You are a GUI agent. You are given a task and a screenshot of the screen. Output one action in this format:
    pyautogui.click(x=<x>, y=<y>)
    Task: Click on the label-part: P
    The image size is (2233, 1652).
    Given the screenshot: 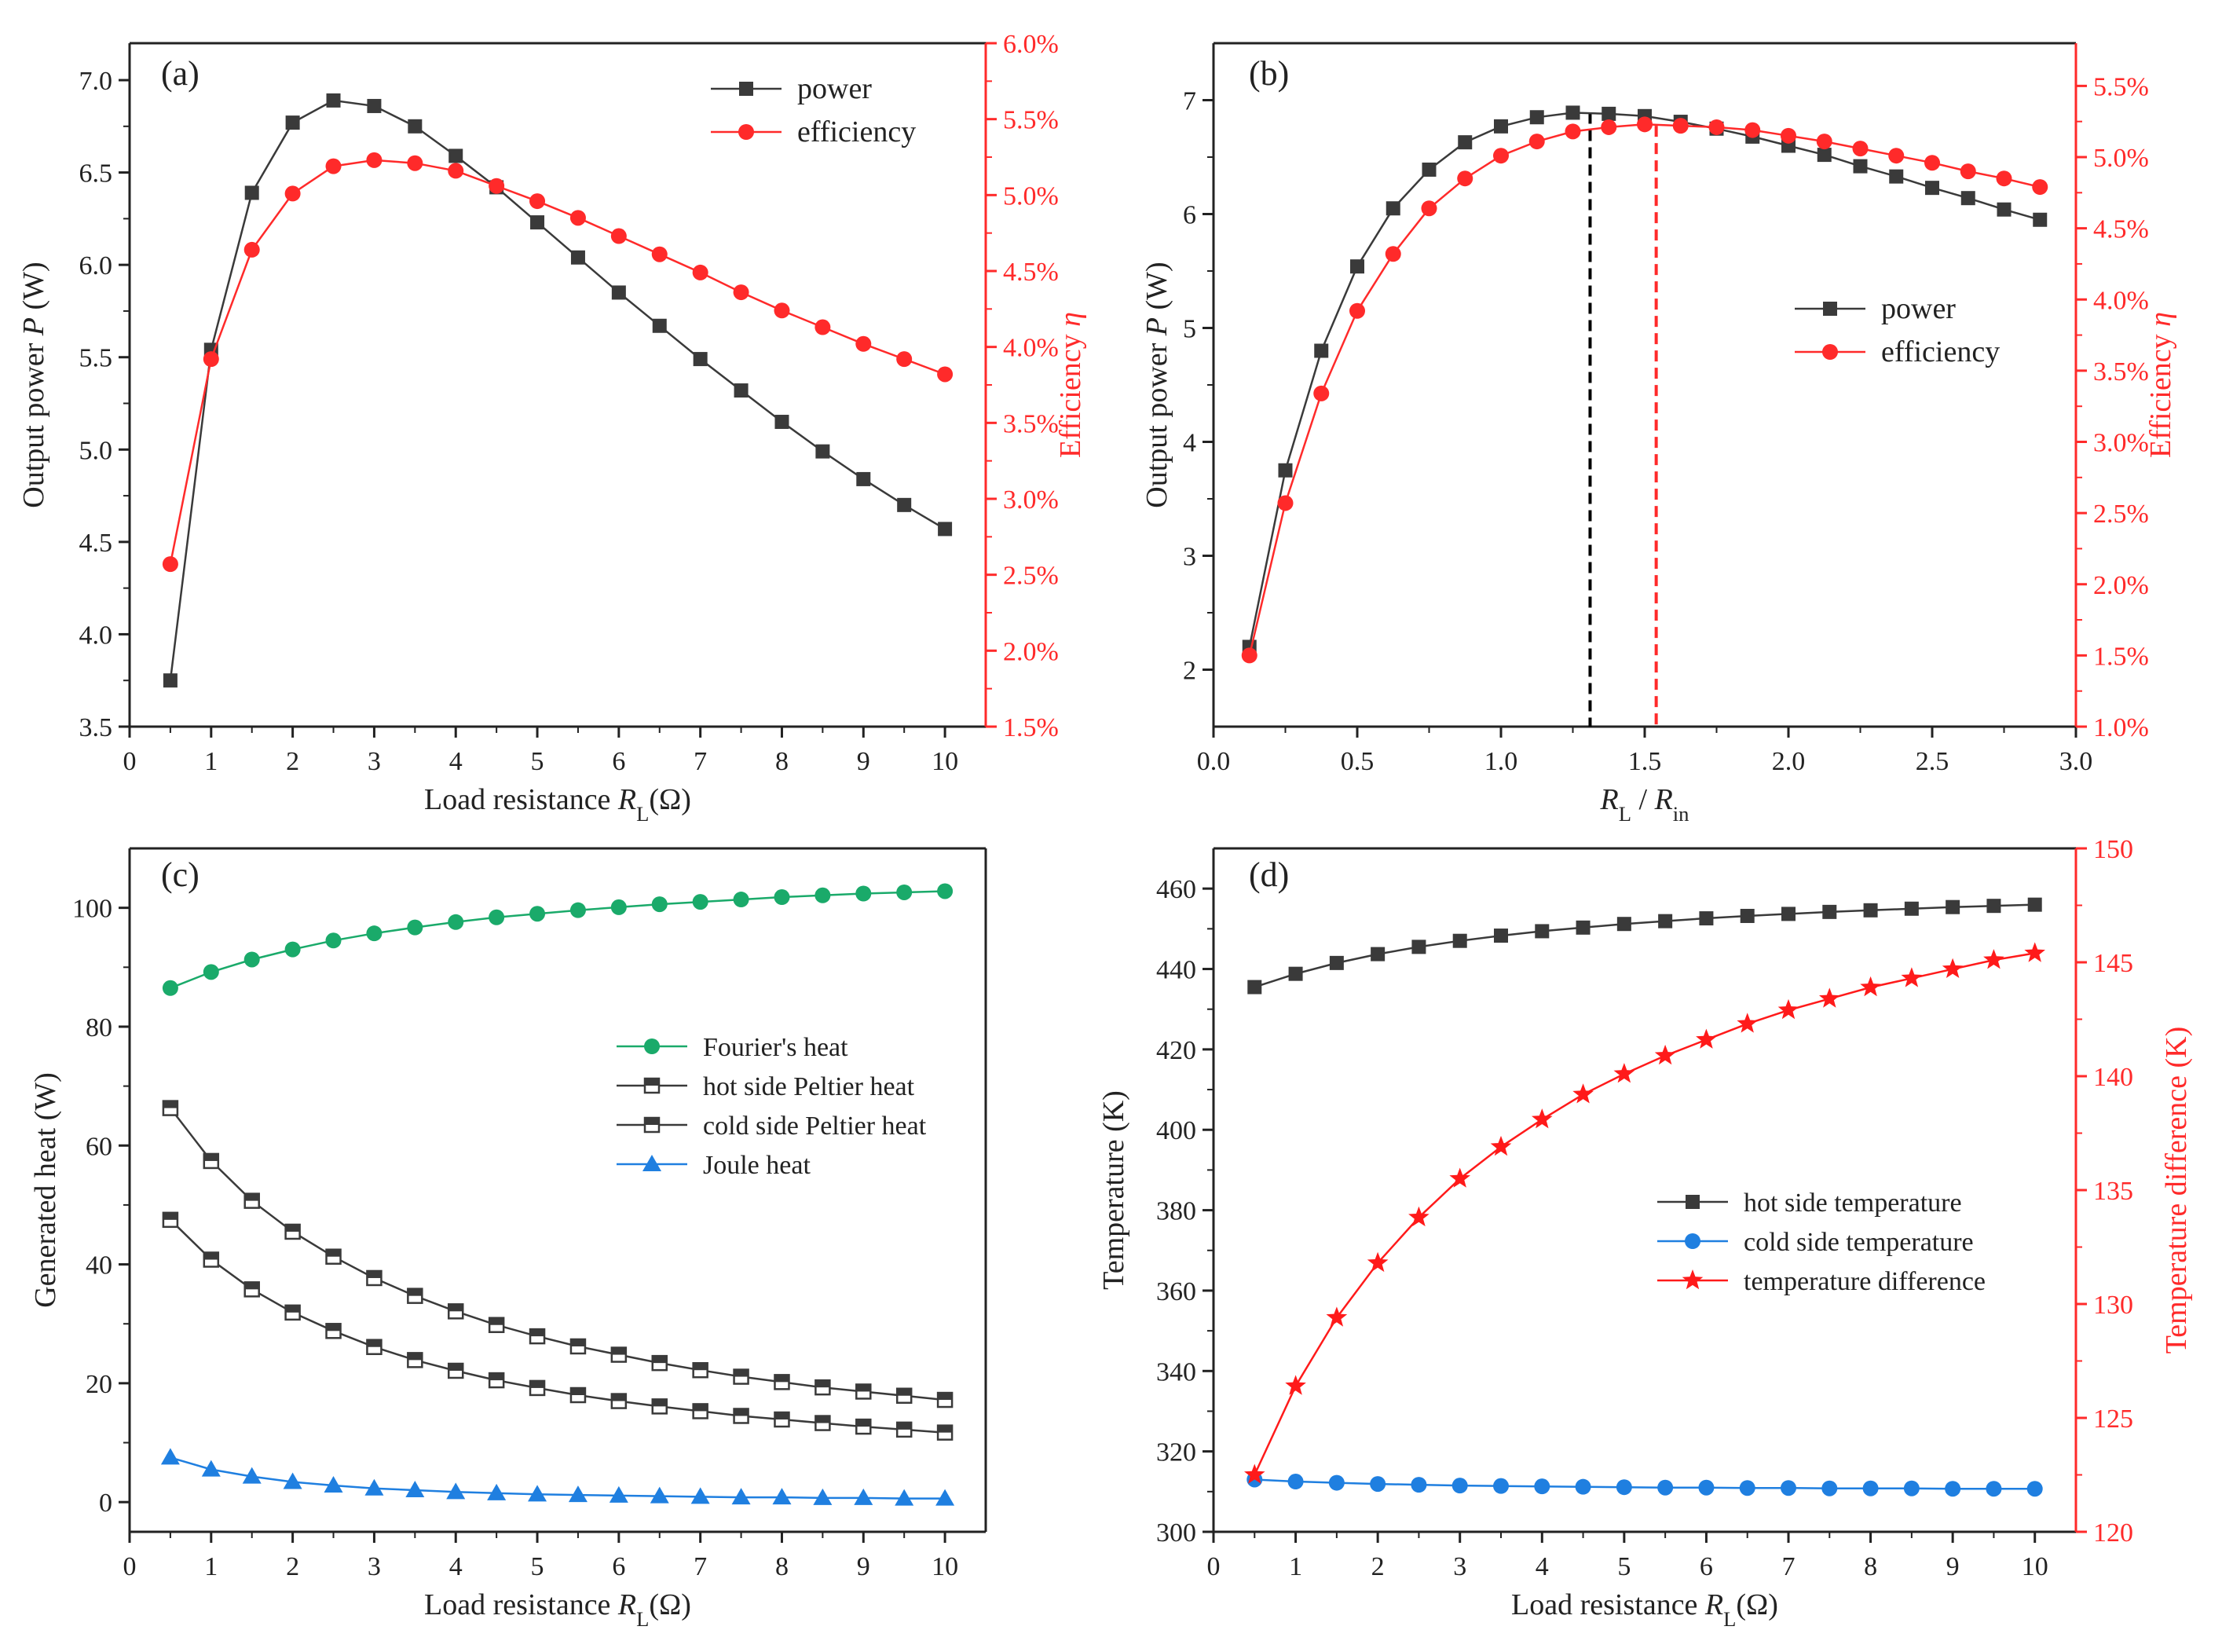 What is the action you would take?
    pyautogui.click(x=33, y=326)
    